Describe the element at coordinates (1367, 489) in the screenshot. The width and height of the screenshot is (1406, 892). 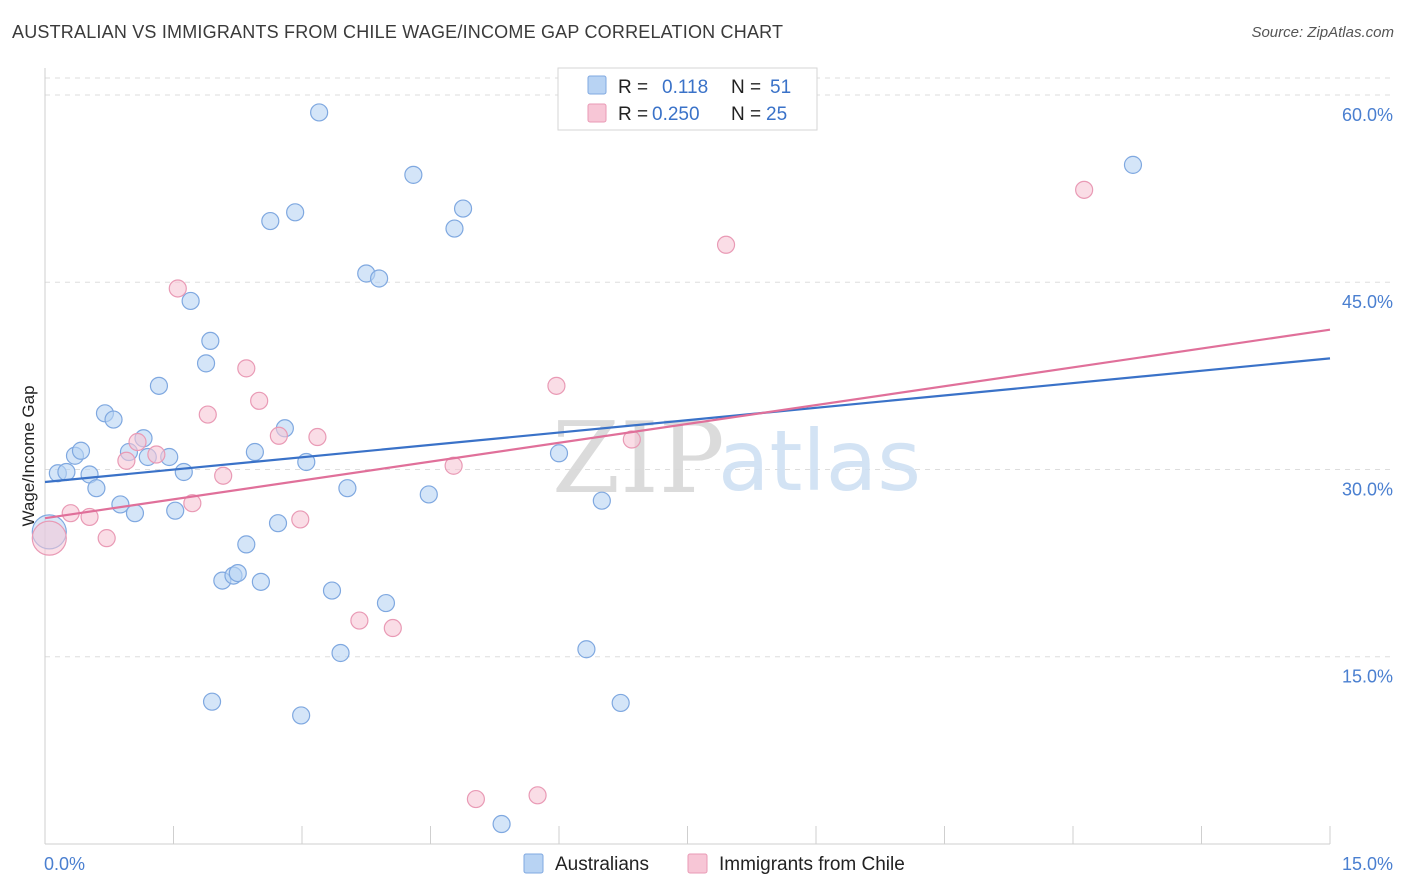
I see `y-tick-label: 30.0%` at that location.